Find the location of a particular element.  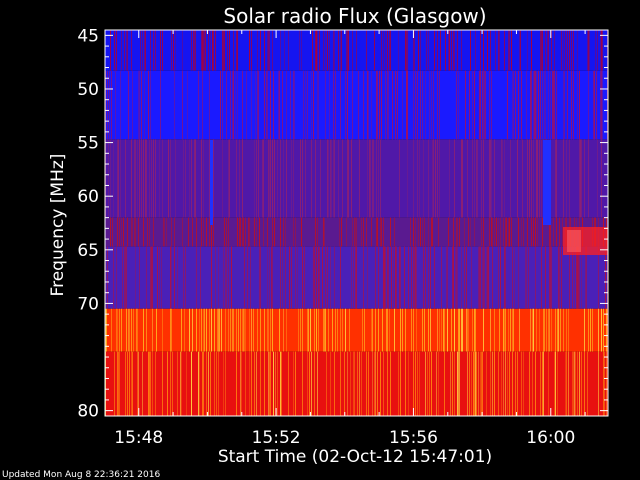

spectrum-band is located at coordinates (356, 105).